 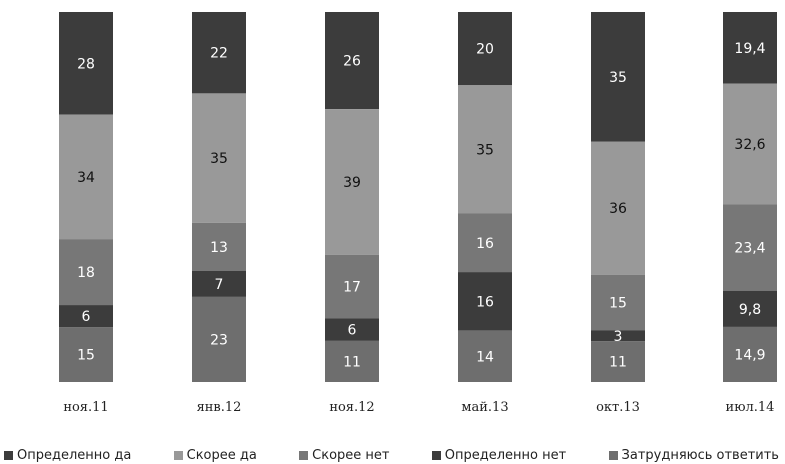 I want to click on value-label: 20, so click(x=485, y=50).